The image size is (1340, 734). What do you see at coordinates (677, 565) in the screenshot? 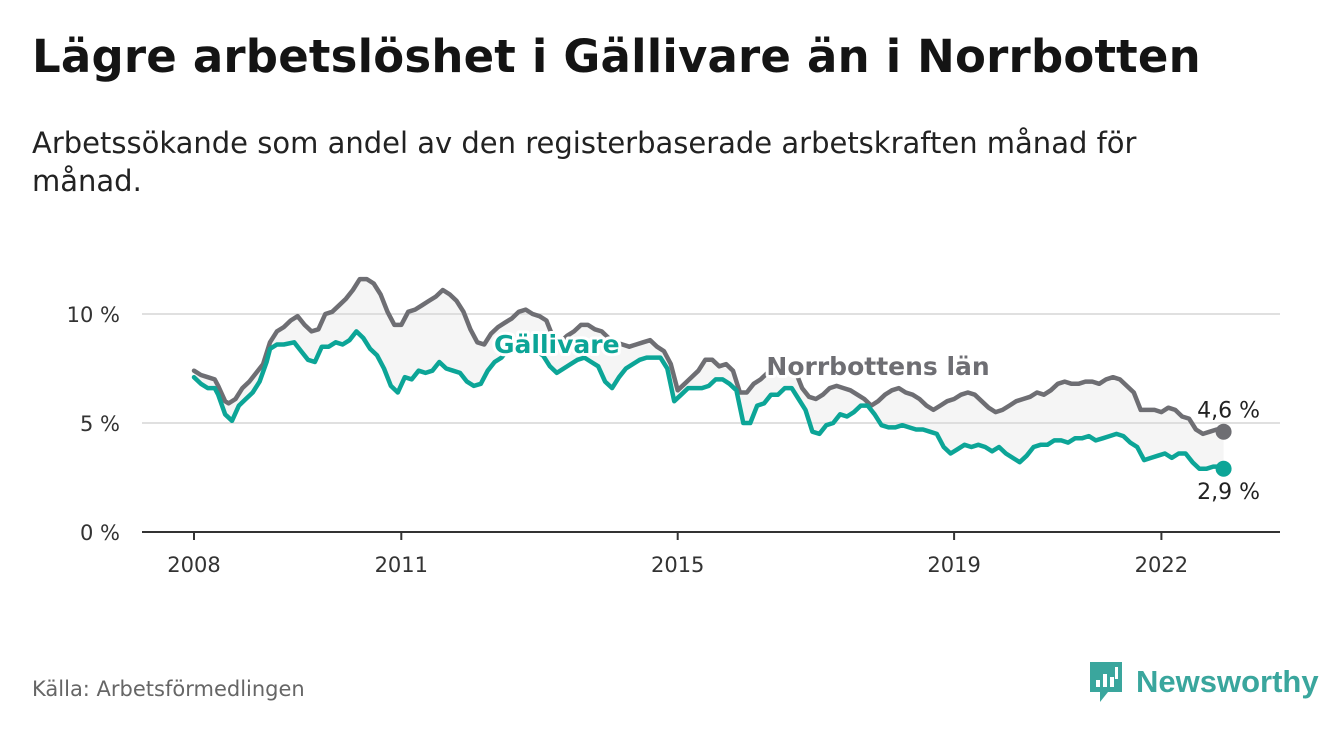
I see `x-tick-label: 2015` at bounding box center [677, 565].